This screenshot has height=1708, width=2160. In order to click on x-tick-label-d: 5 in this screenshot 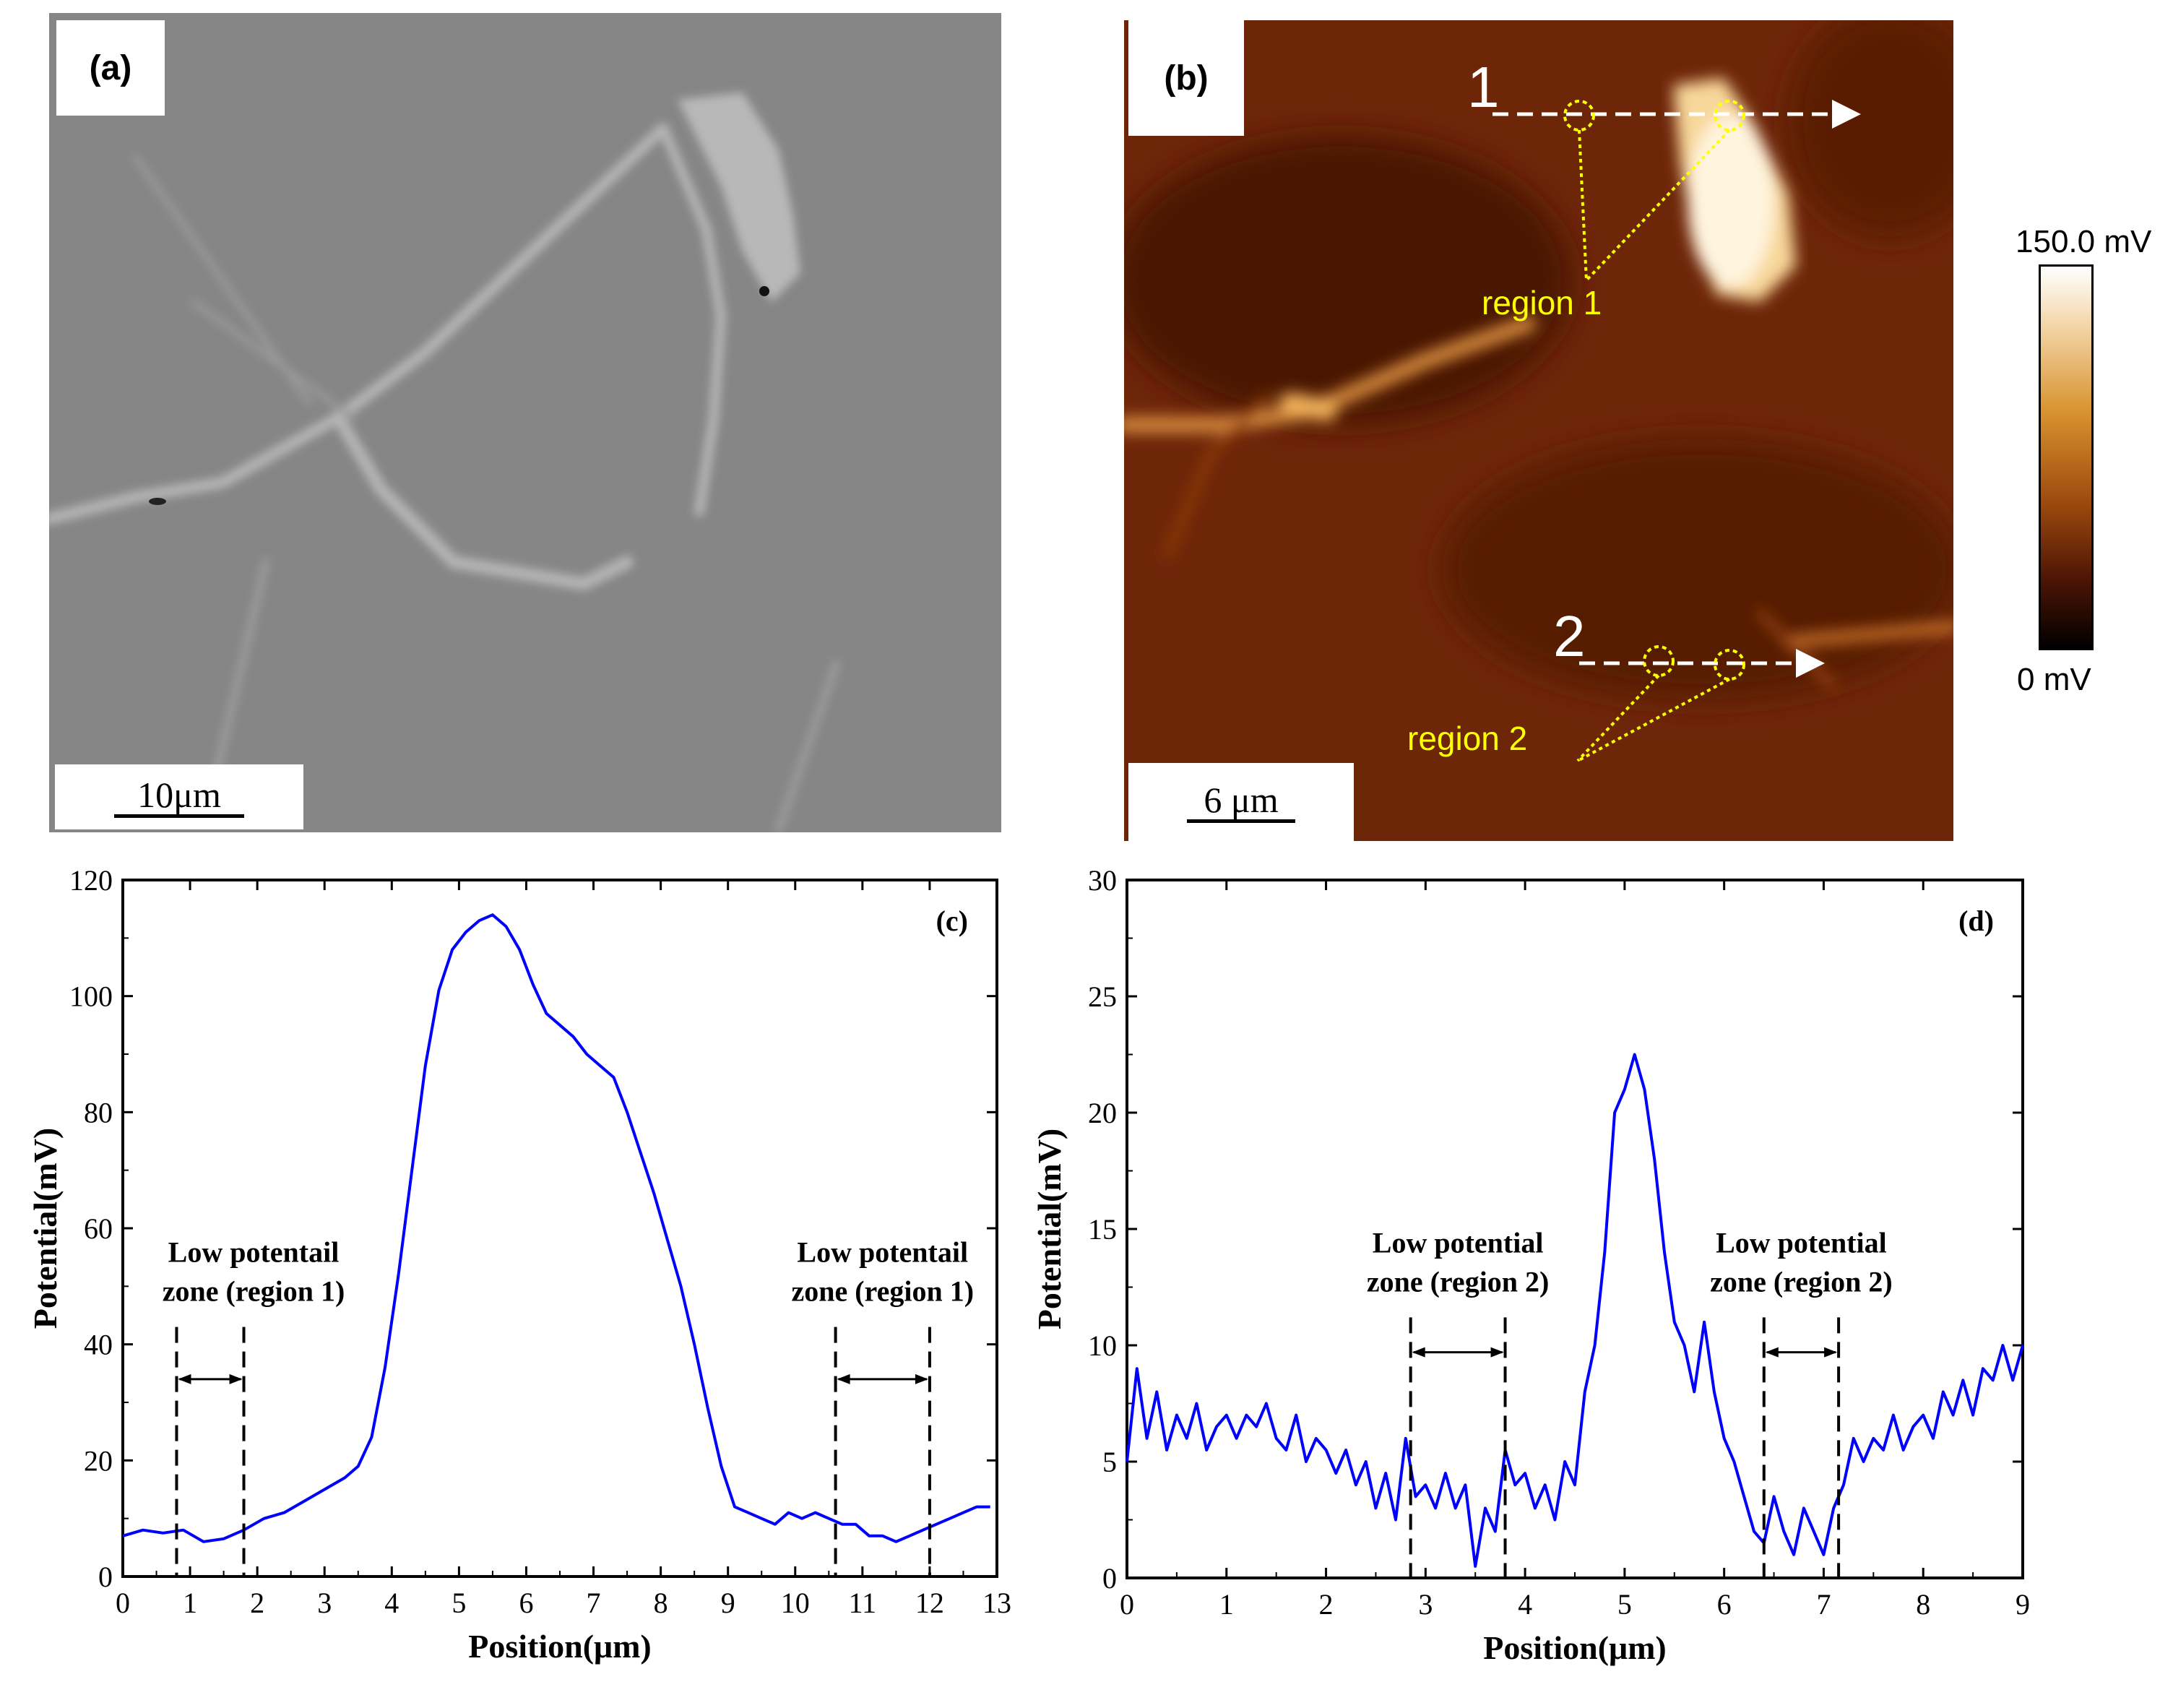, I will do `click(1624, 1604)`.